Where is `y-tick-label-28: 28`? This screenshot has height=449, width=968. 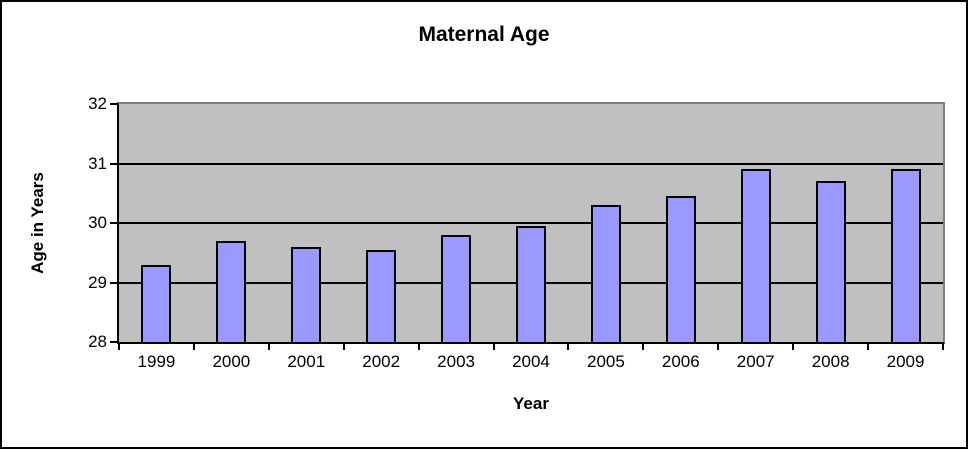
y-tick-label-28: 28 is located at coordinates (97, 341).